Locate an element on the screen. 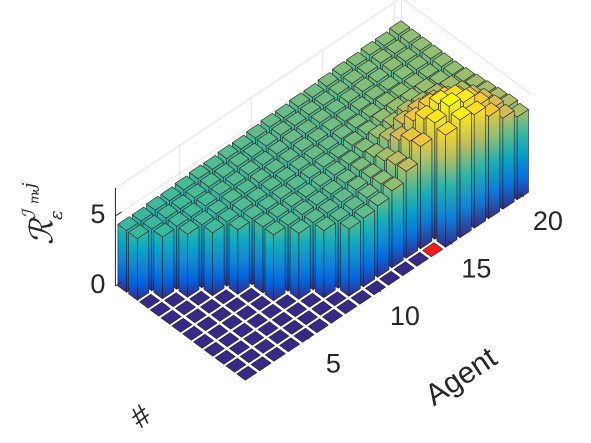  z-tick-label: 5 is located at coordinates (97, 214).